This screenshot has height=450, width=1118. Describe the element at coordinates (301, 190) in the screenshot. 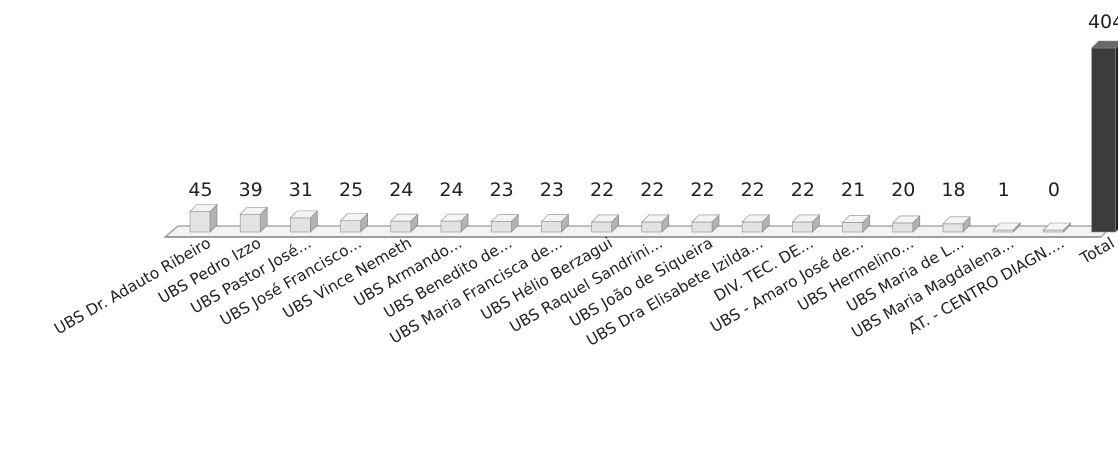

I see `data-label: 31` at that location.